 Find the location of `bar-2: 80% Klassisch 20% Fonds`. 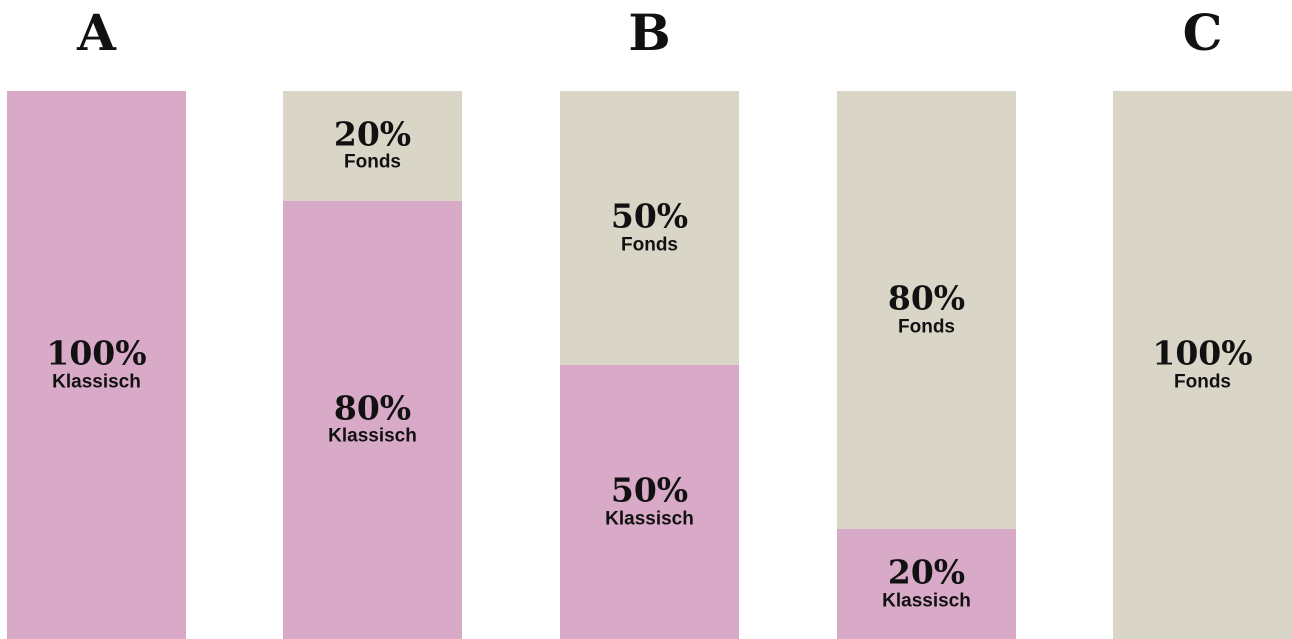

bar-2: 80% Klassisch 20% Fonds is located at coordinates (372, 365).